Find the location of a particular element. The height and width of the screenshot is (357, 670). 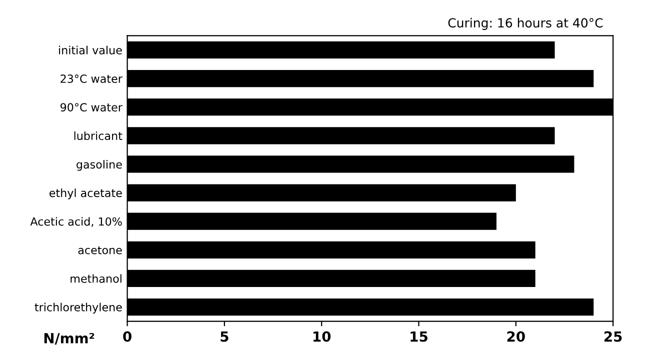

y-tick-label: acetone is located at coordinates (100, 250).